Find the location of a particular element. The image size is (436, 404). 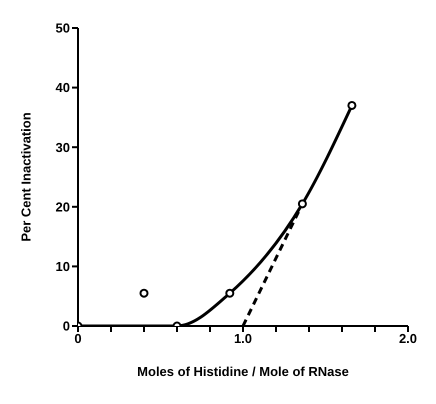

x-axis-title: Moles of Histidine / Mole of RNase is located at coordinates (243, 371).